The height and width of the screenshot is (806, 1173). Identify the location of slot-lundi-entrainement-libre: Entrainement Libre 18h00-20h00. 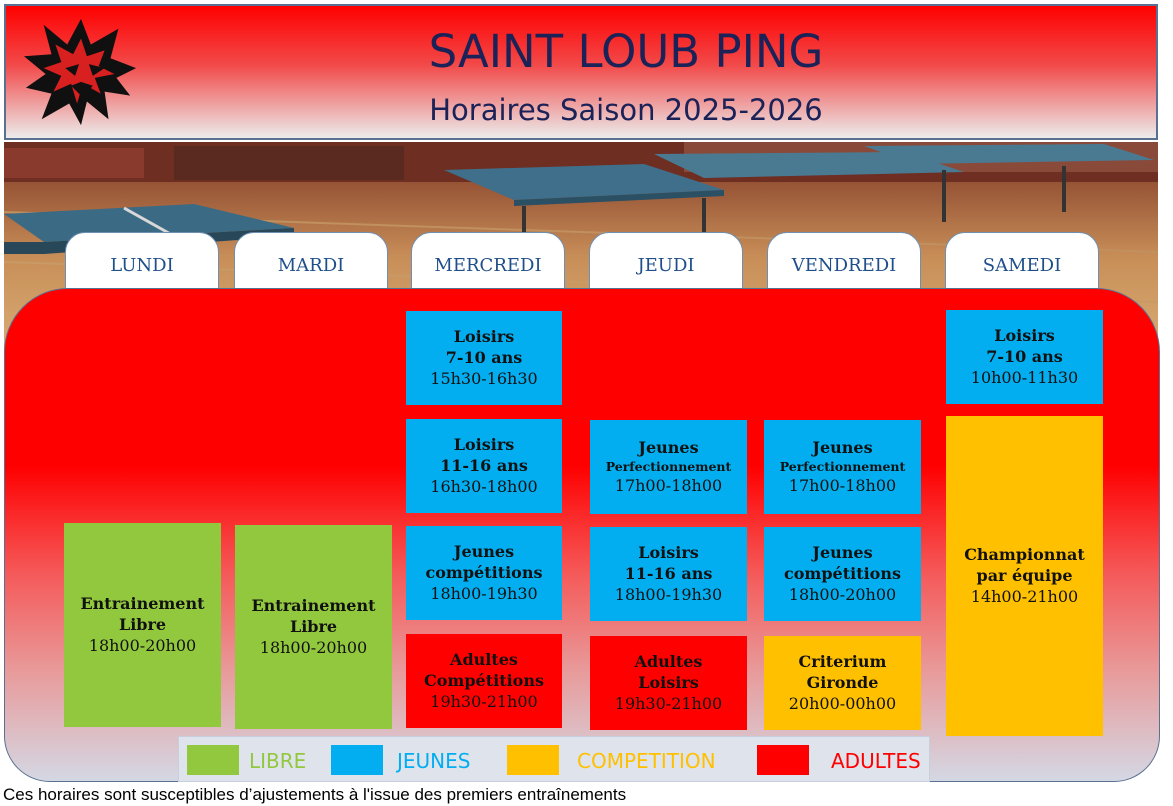
(142, 625).